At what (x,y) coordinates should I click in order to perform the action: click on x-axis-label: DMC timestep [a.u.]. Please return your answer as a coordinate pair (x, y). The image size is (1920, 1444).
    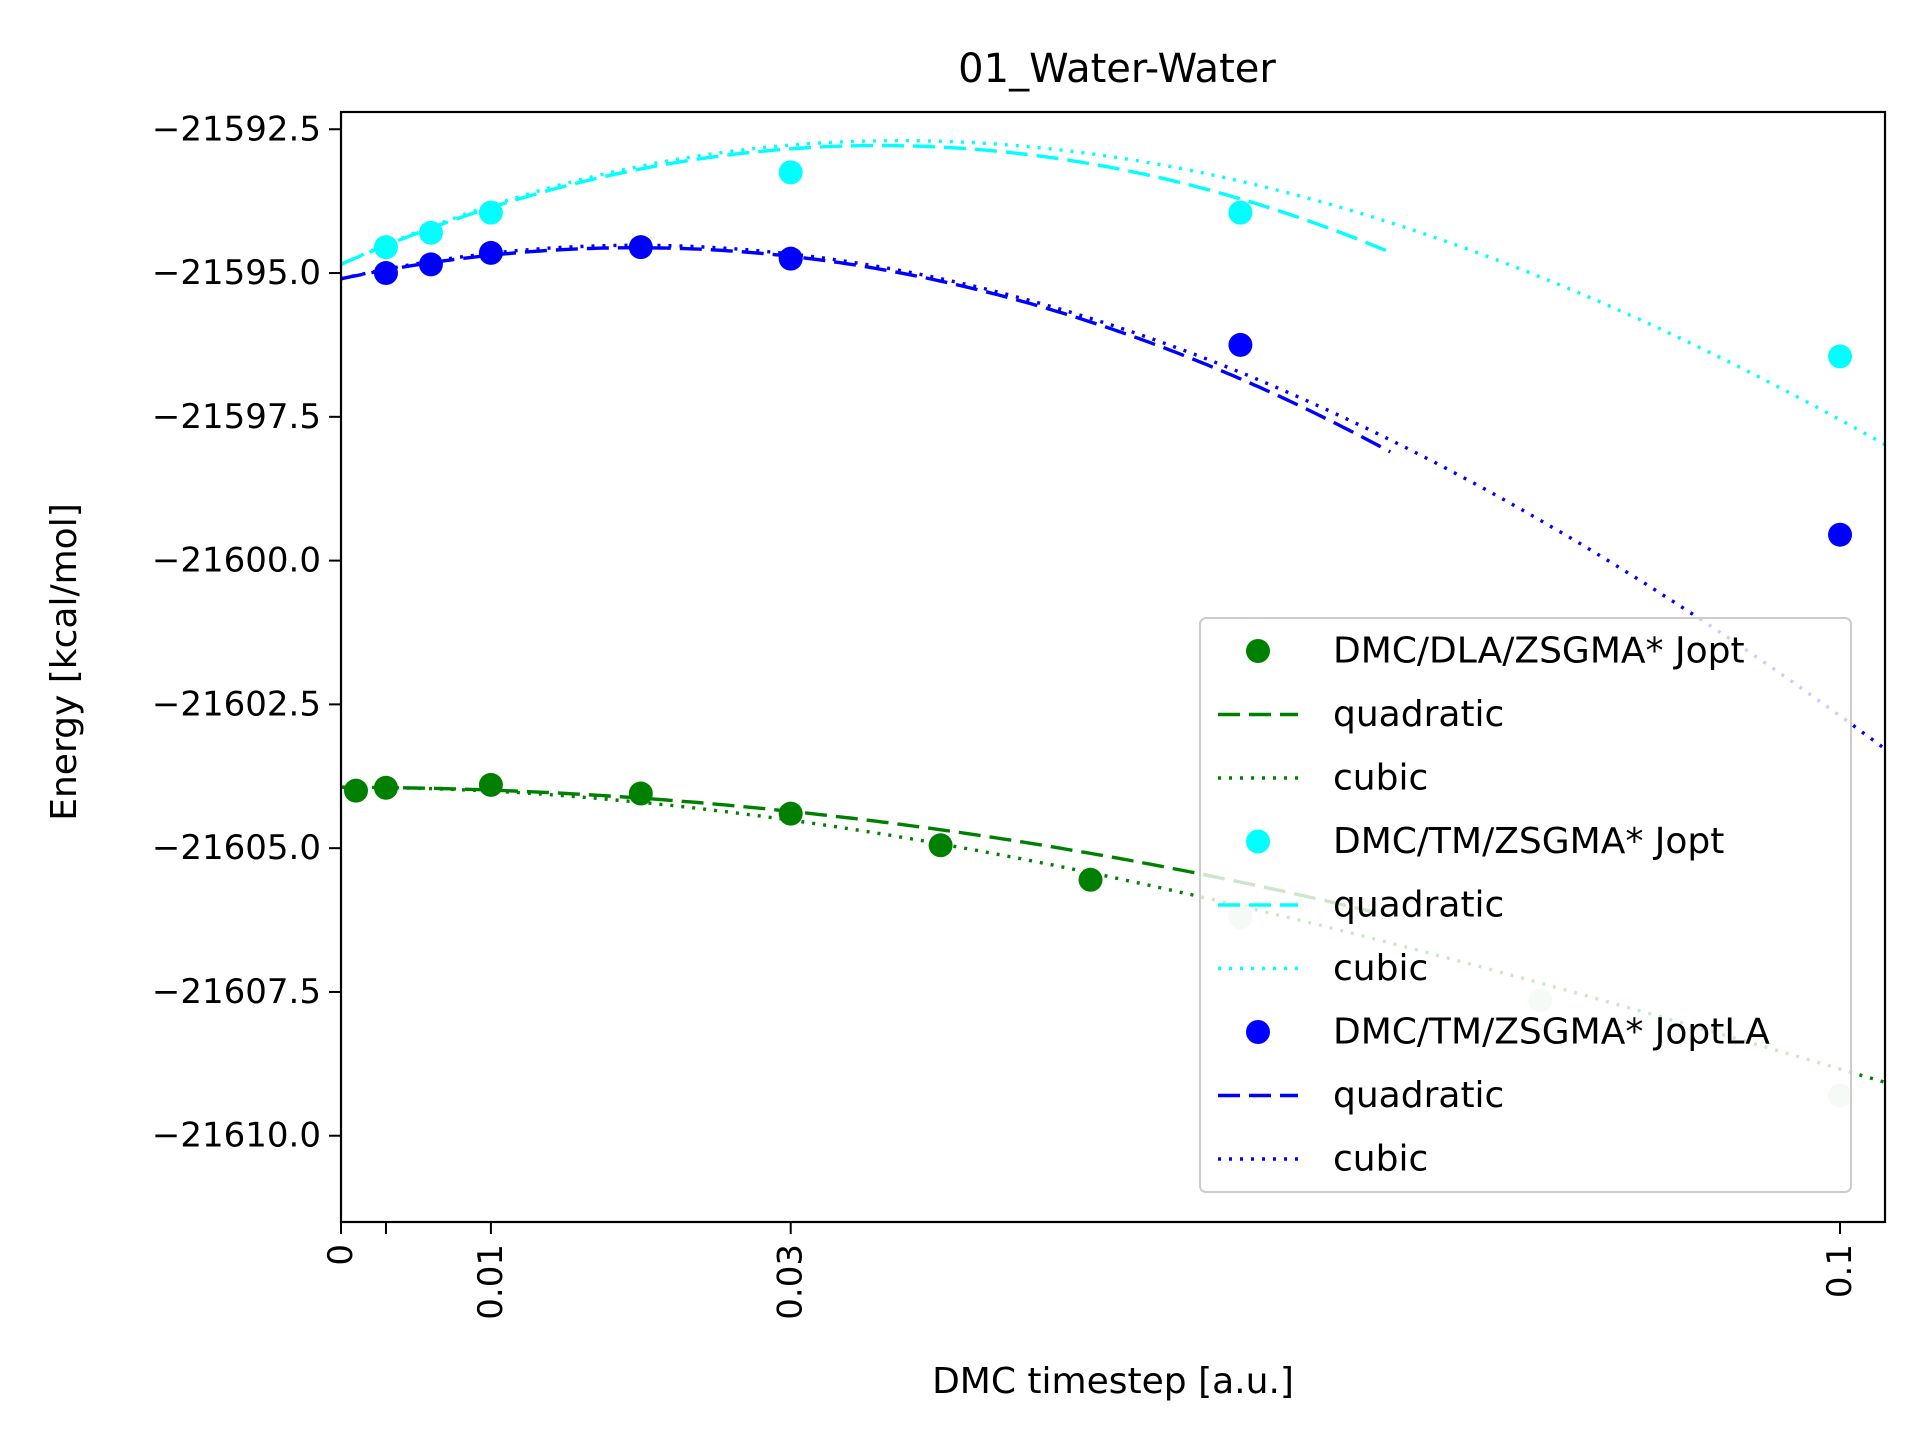
    Looking at the image, I should click on (1113, 1381).